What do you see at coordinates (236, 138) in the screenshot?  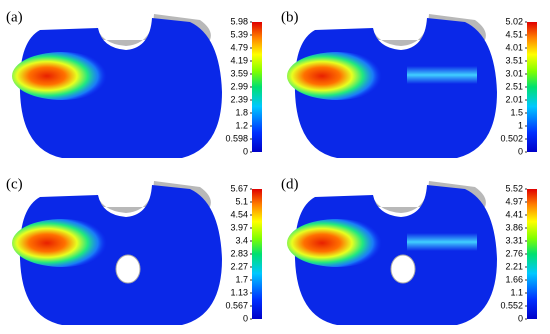 I see `colorbar-tick-label: 0.598` at bounding box center [236, 138].